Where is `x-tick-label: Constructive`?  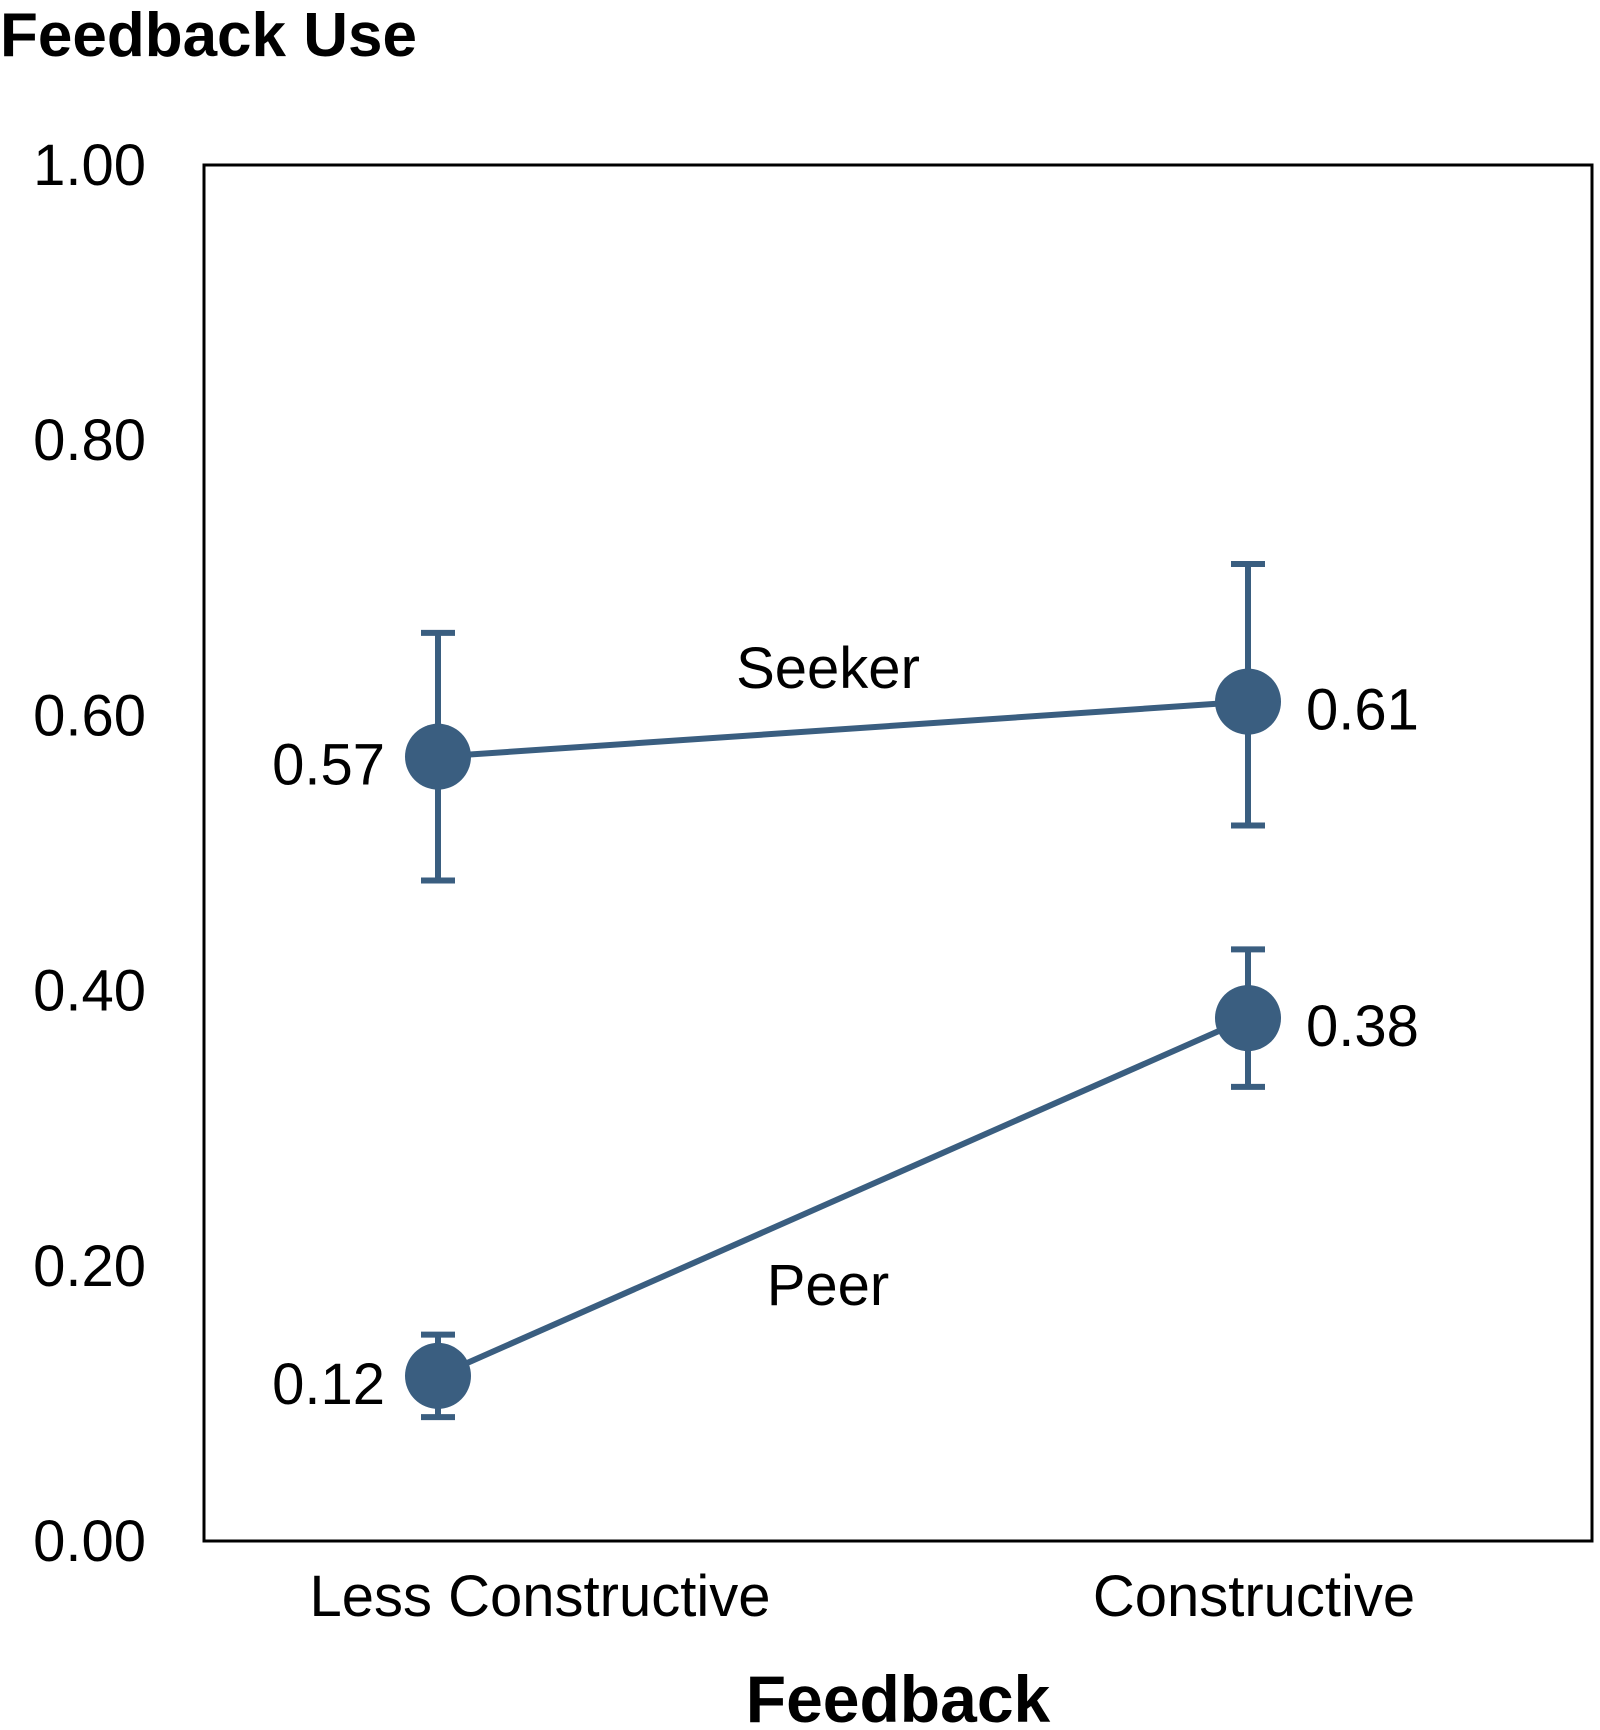 x-tick-label: Constructive is located at coordinates (1254, 1596).